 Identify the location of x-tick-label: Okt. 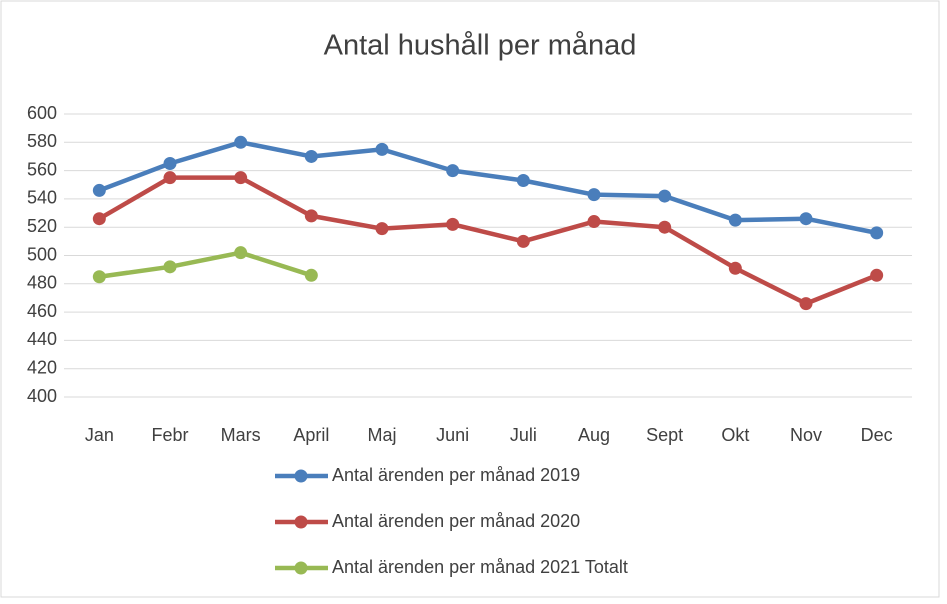
(735, 435).